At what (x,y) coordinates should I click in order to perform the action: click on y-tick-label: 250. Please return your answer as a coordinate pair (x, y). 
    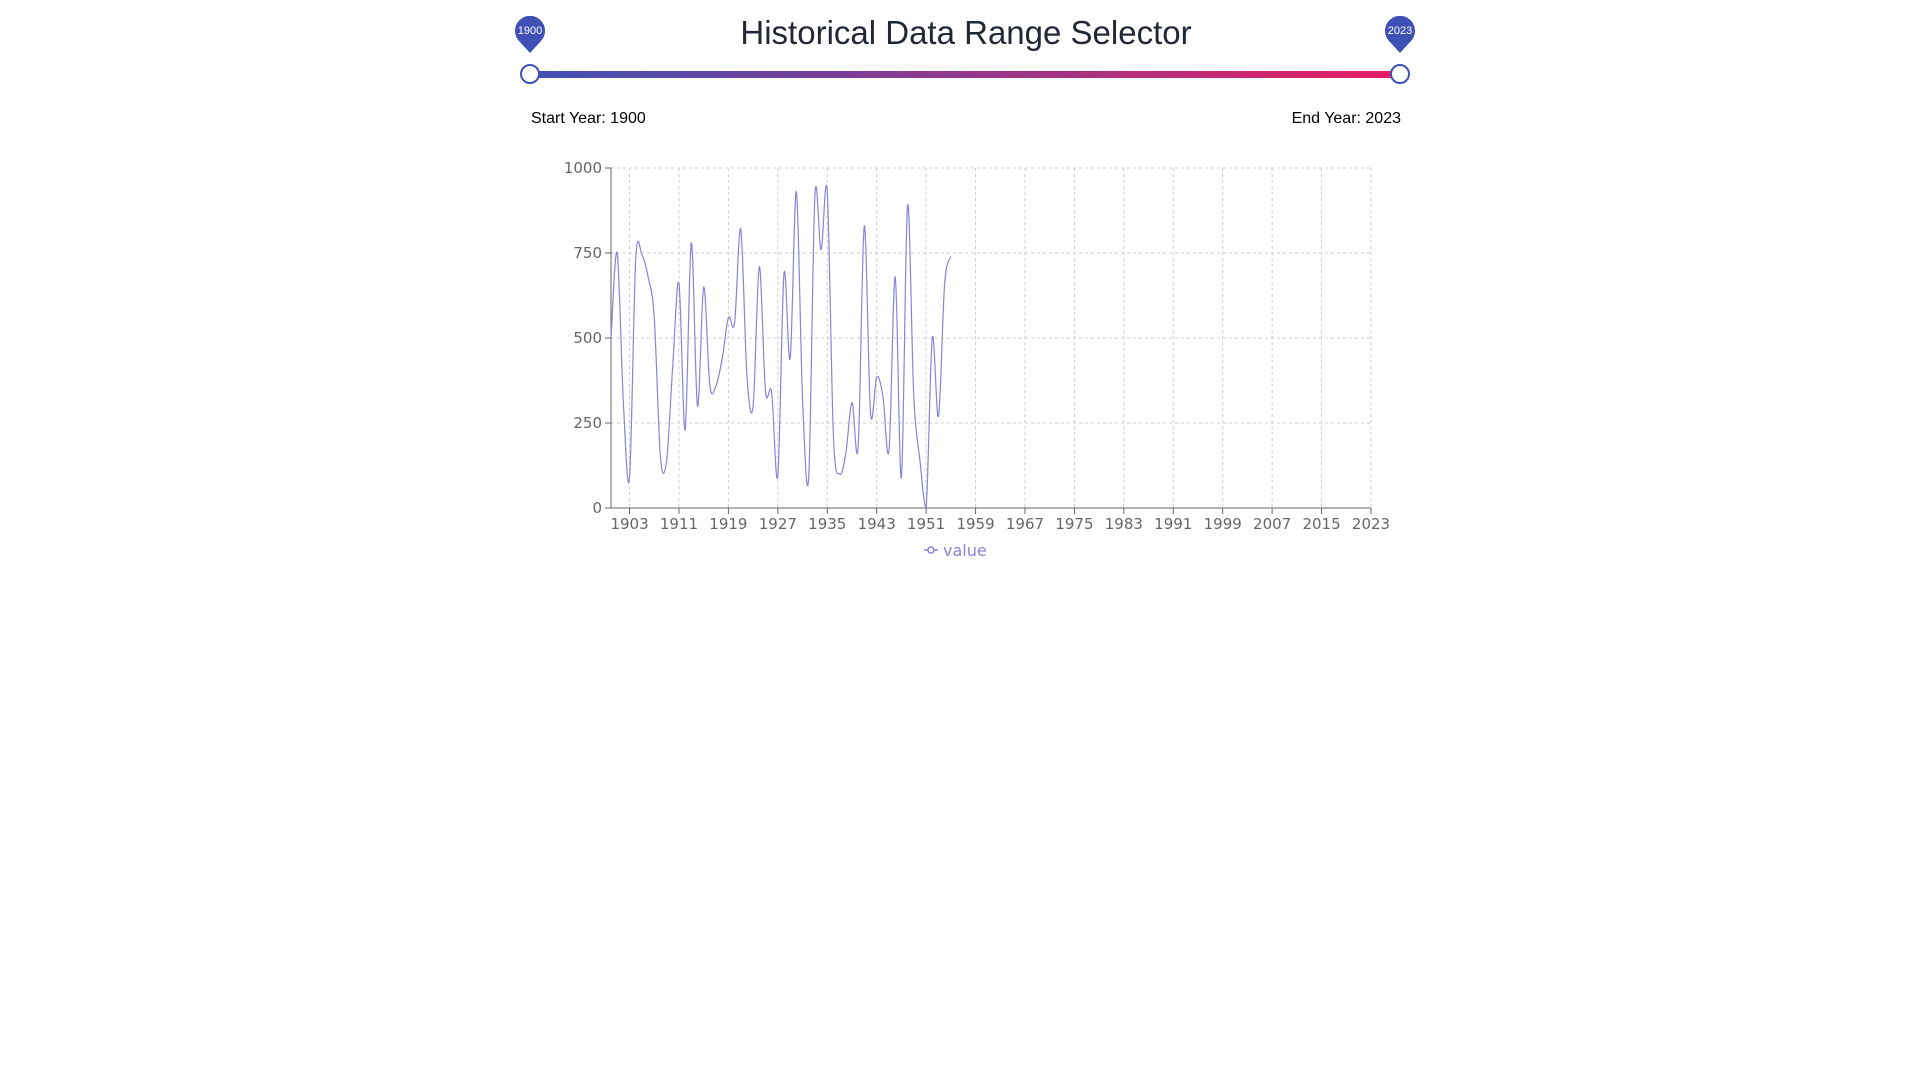
    Looking at the image, I should click on (587, 423).